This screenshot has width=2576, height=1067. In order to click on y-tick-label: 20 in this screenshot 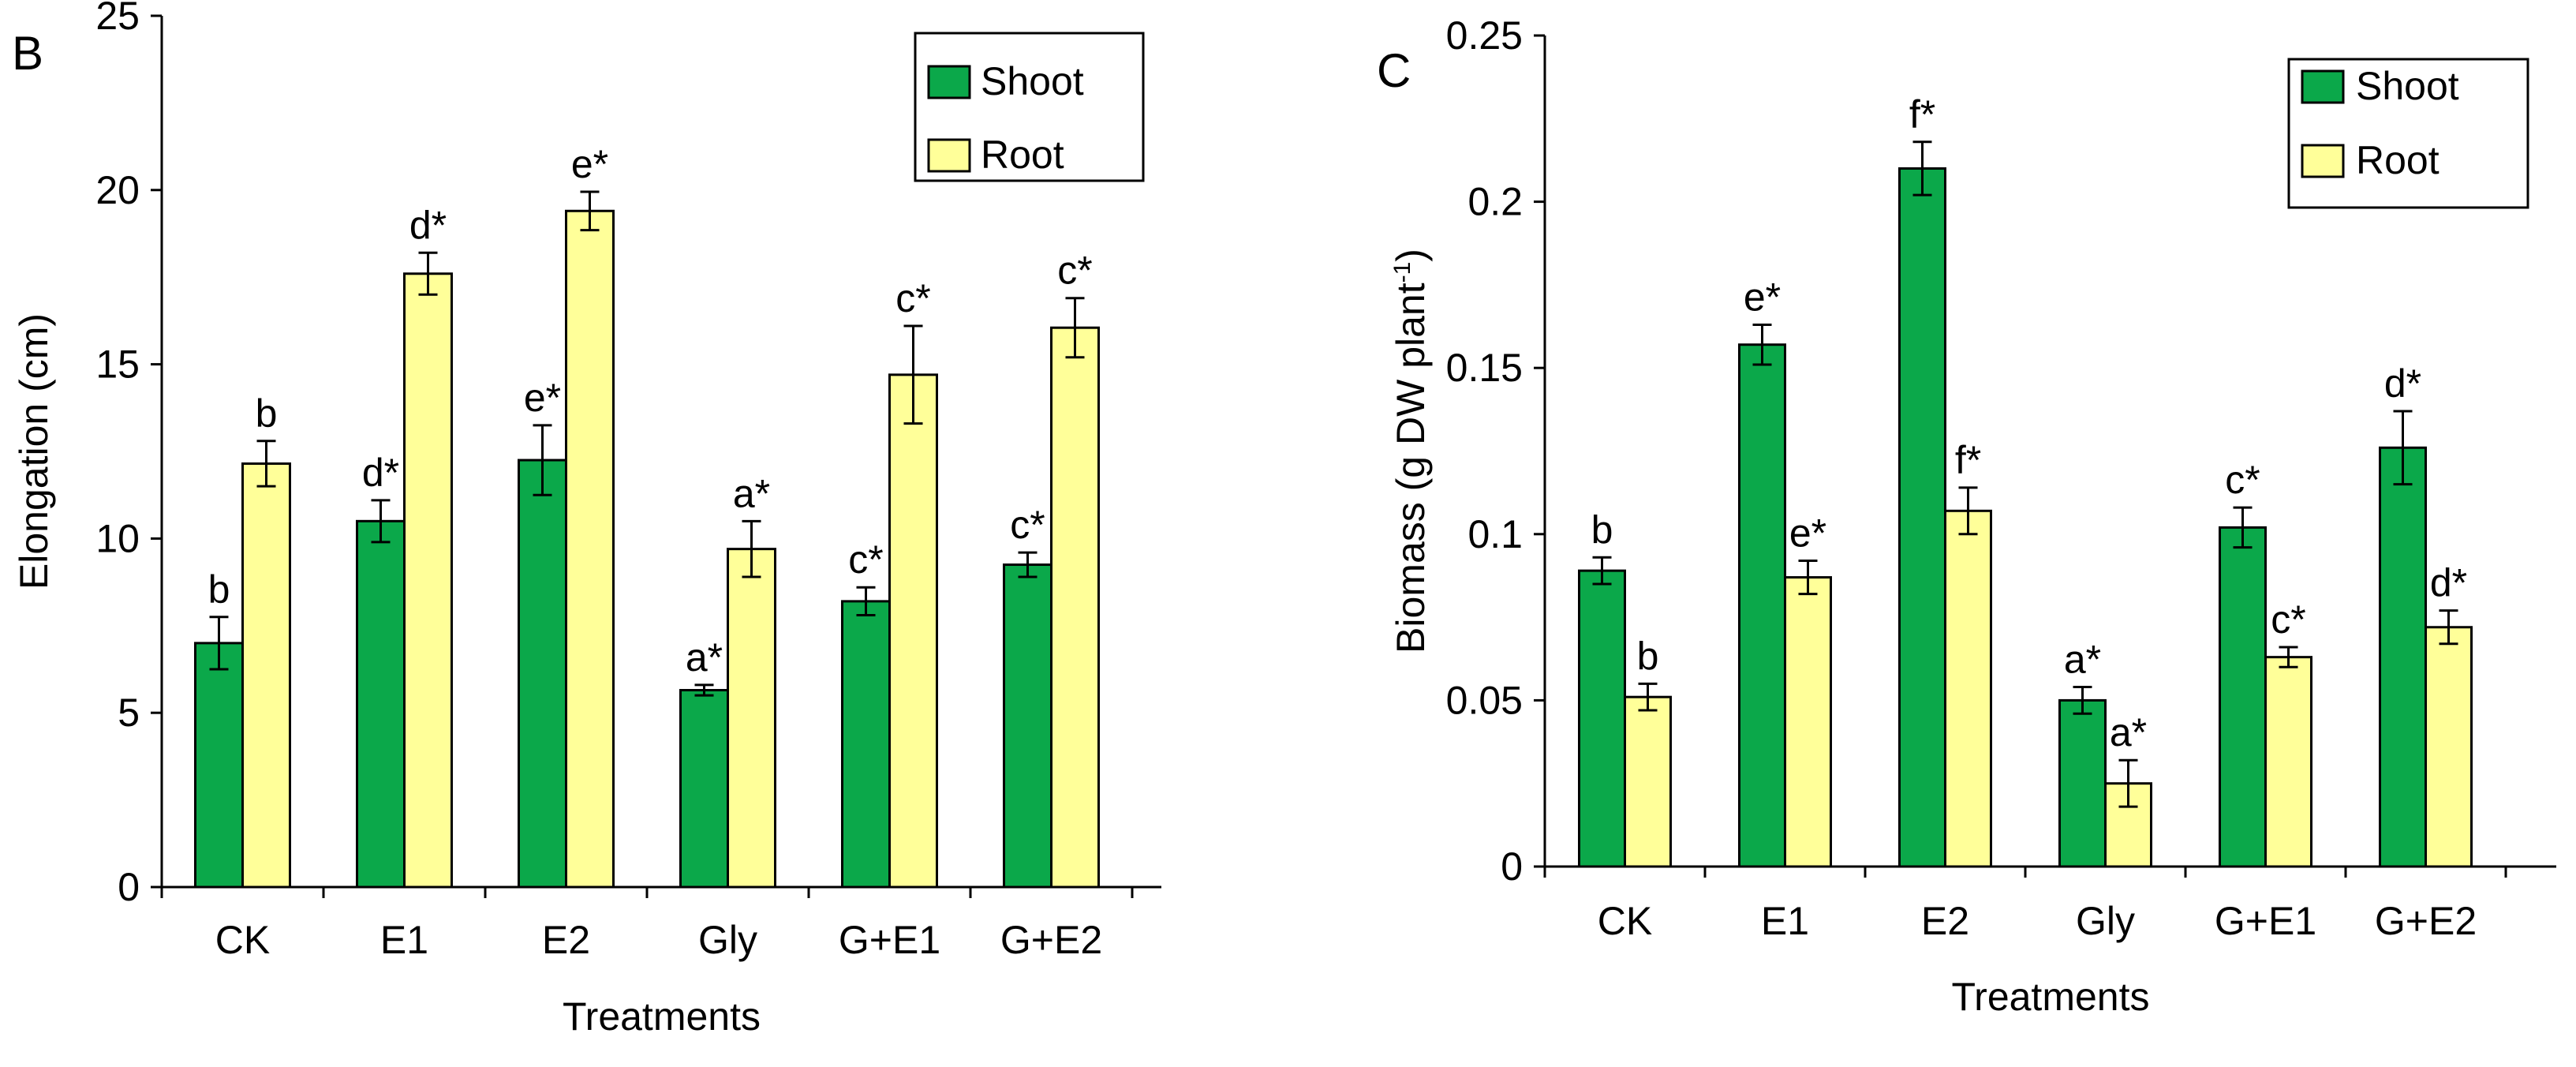, I will do `click(118, 190)`.